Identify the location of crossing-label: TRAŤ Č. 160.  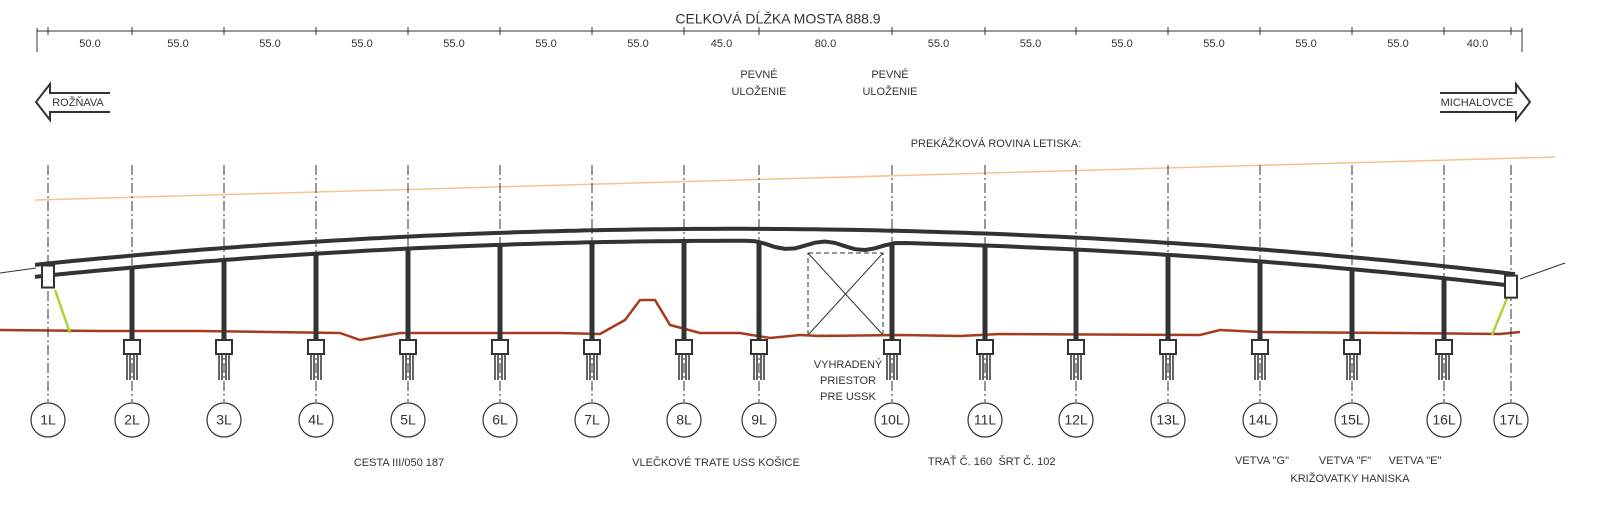
(960, 461).